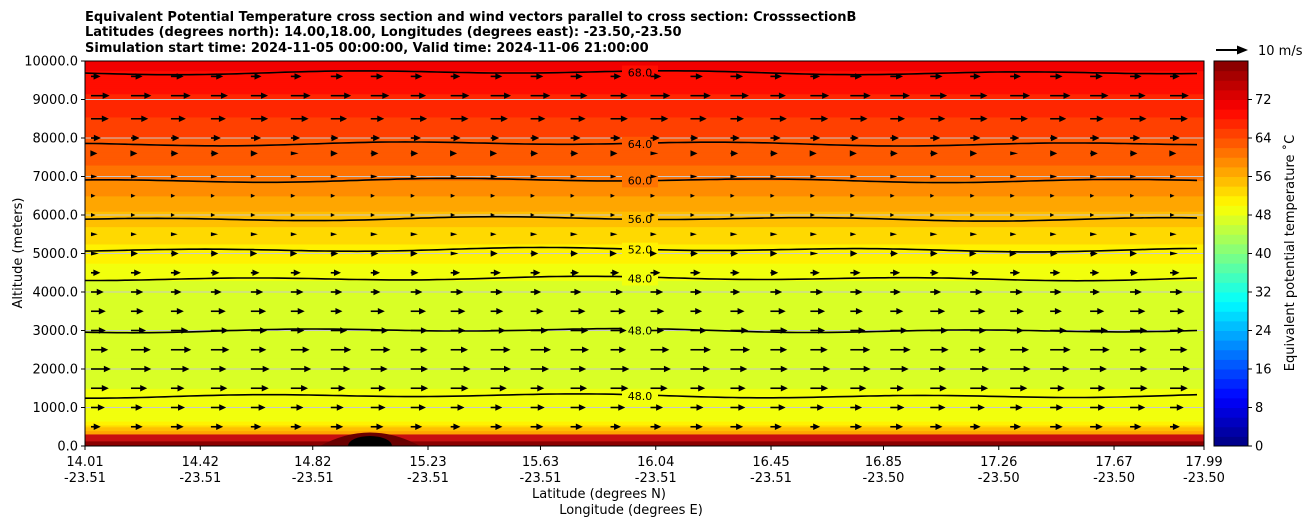 The width and height of the screenshot is (1308, 526). What do you see at coordinates (1242, 257) in the screenshot?
I see `colorbar: 0 8 16 24 32 40 48 56 64 72` at bounding box center [1242, 257].